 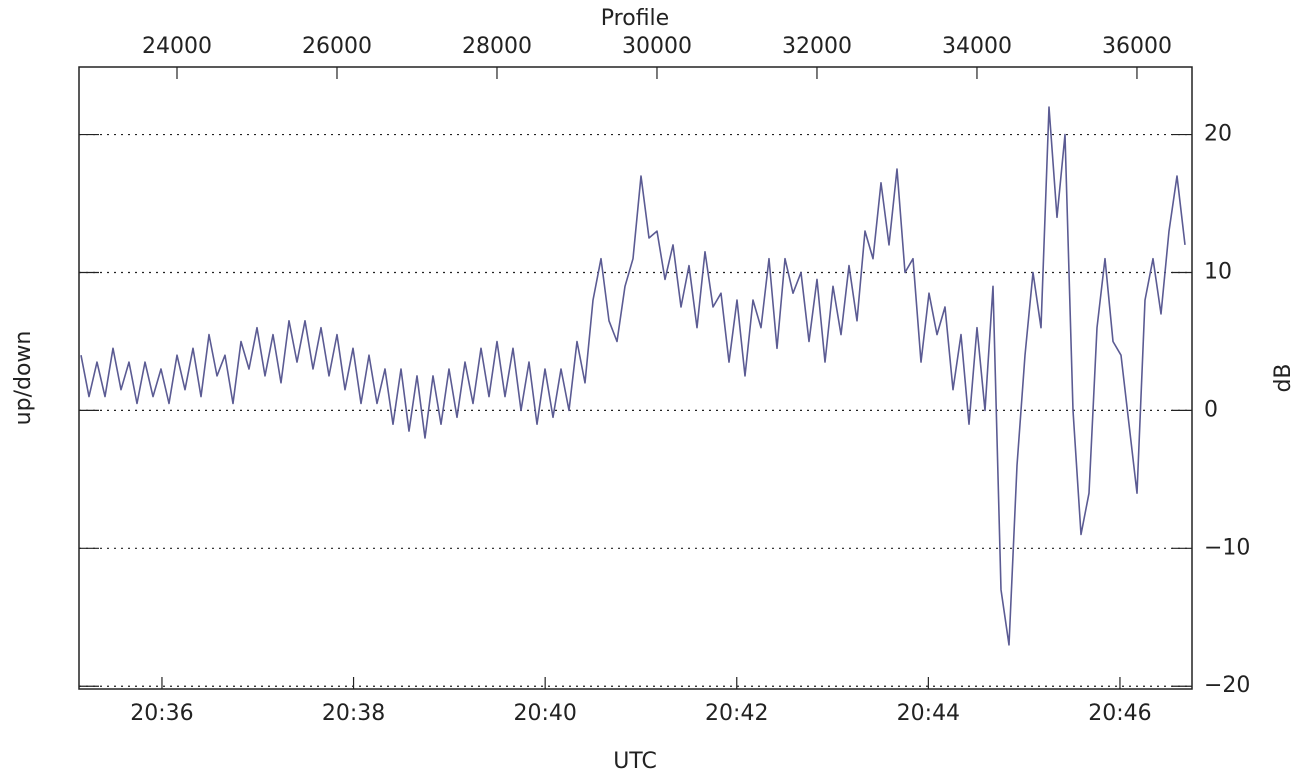 What do you see at coordinates (1211, 409) in the screenshot?
I see `y2-tick-label: 0` at bounding box center [1211, 409].